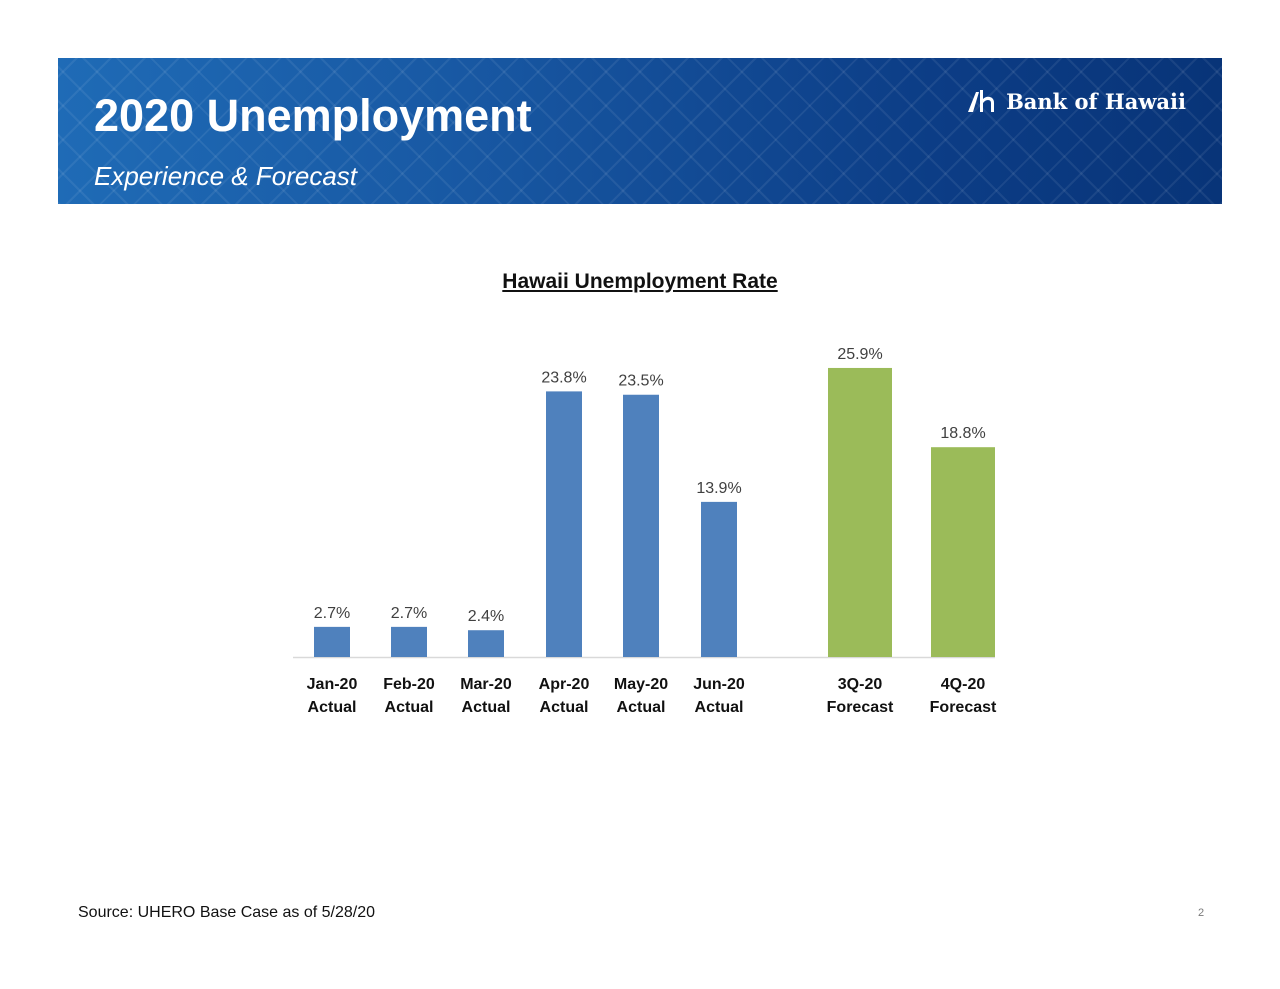 The image size is (1280, 989). I want to click on chart-title: Hawaii Unemployment Rate, so click(640, 281).